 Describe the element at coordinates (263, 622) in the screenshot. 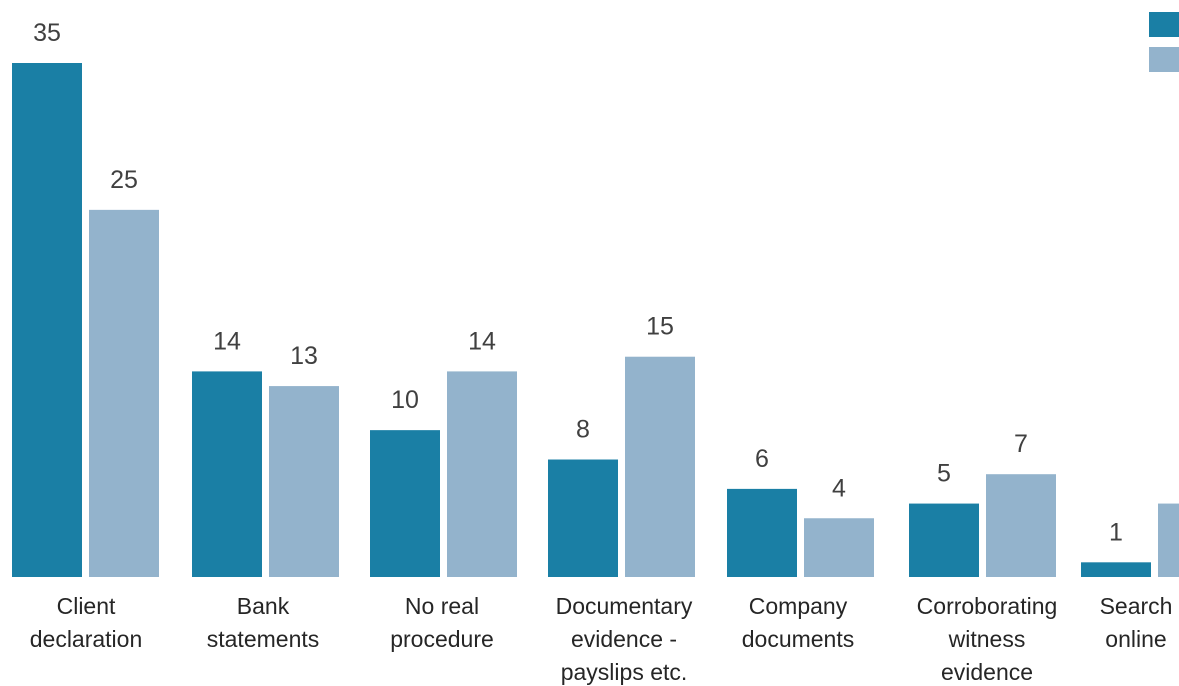

I see `category-label-2: Bank statements` at that location.